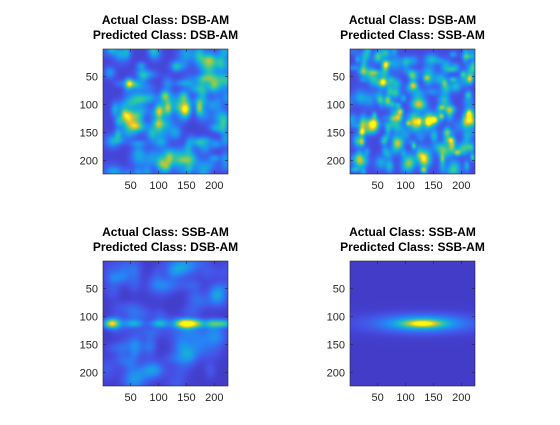 Image resolution: width=560 pixels, height=425 pixels. I want to click on panel-4-xtick-label: 50, so click(377, 398).